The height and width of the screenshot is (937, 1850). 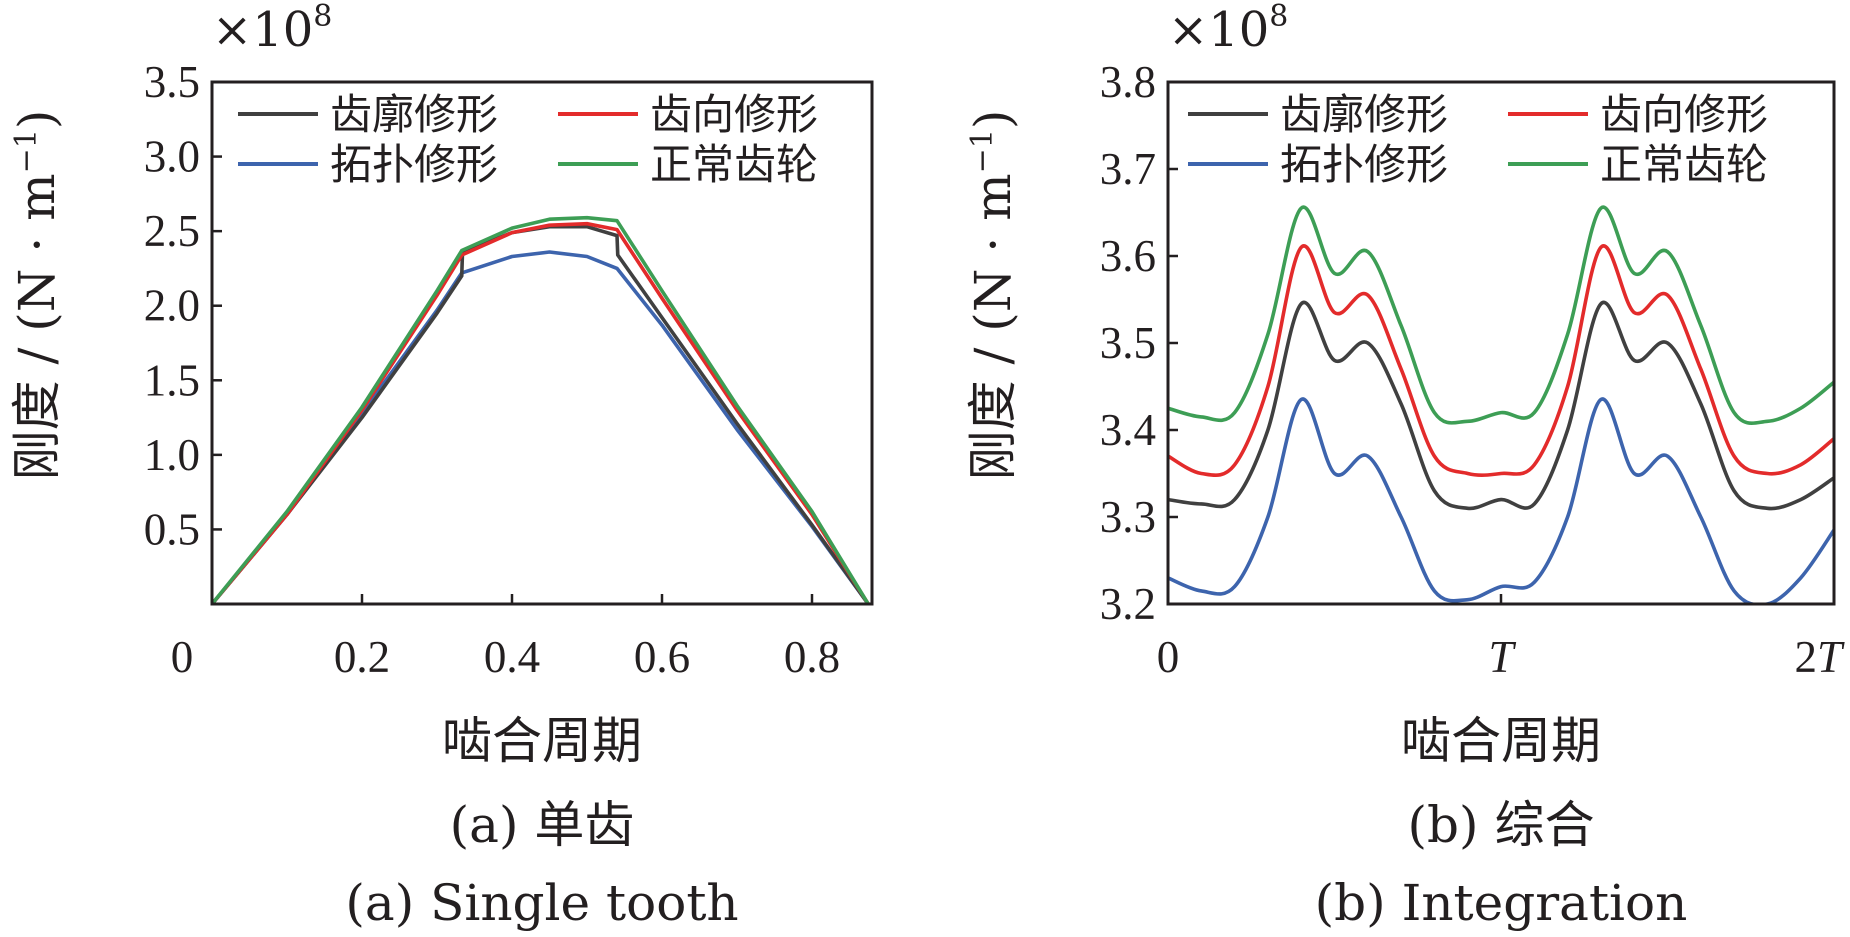 What do you see at coordinates (542, 825) in the screenshot?
I see `caption-cn: (a) 单齿` at bounding box center [542, 825].